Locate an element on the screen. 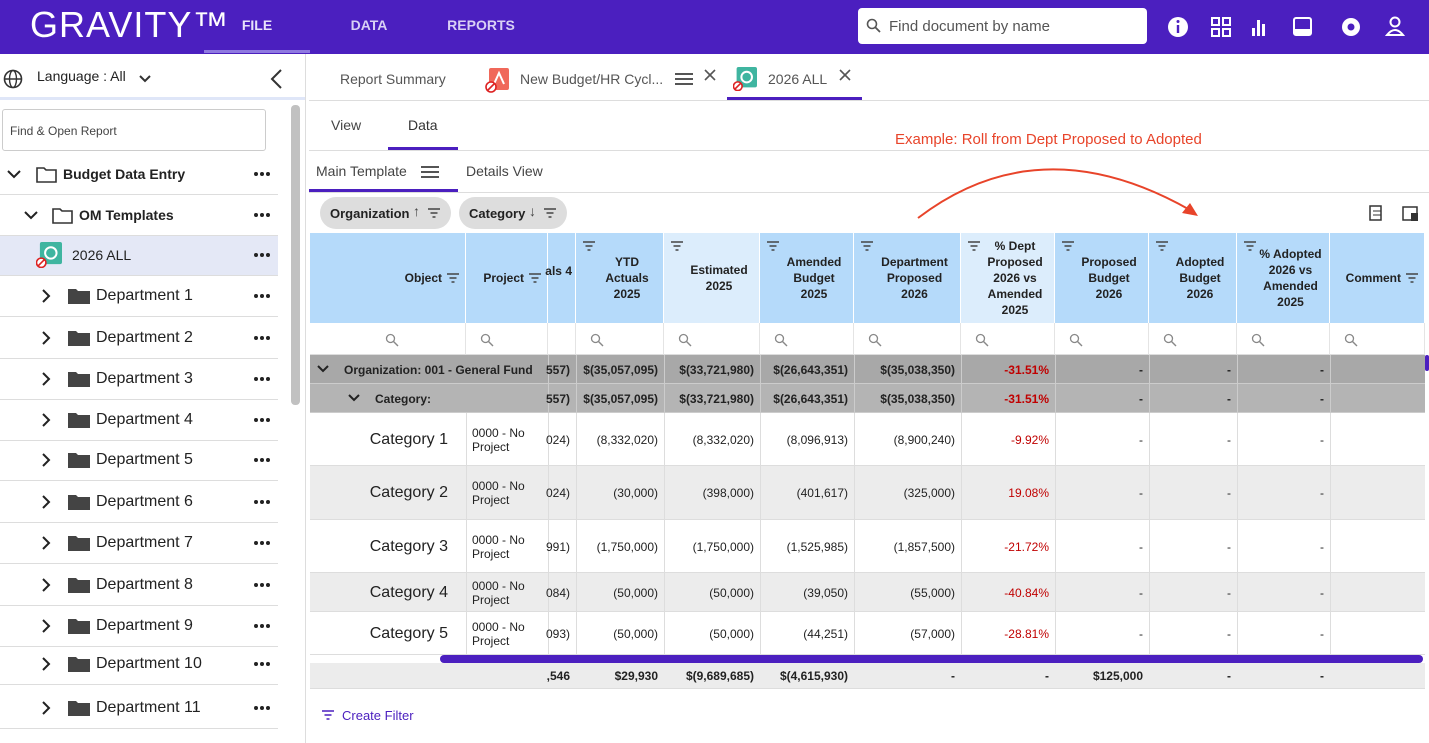 The image size is (1429, 743). search-box is located at coordinates (1002, 26).